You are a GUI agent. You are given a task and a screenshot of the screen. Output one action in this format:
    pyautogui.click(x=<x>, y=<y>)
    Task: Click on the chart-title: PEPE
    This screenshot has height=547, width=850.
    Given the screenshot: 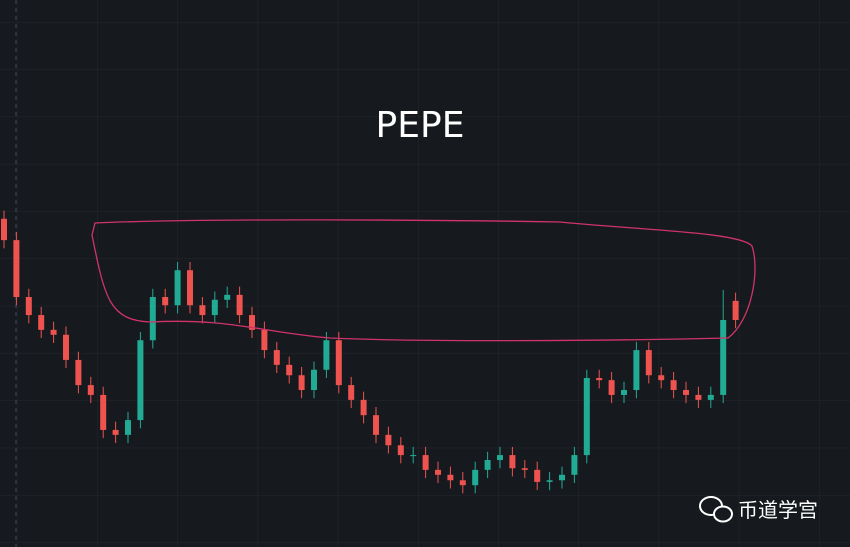 What is the action you would take?
    pyautogui.click(x=420, y=125)
    